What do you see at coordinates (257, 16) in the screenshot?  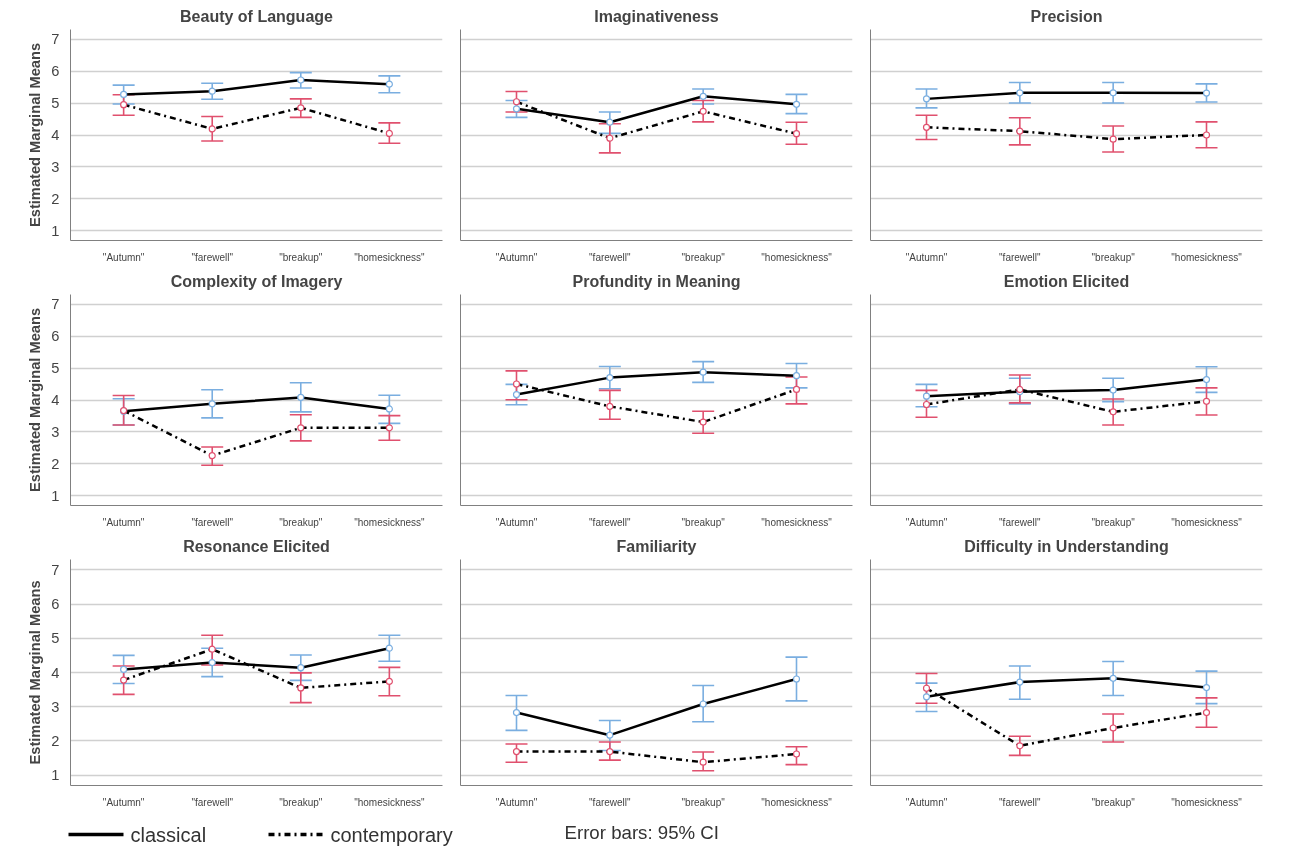 I see `chart-title: Beauty of Language` at bounding box center [257, 16].